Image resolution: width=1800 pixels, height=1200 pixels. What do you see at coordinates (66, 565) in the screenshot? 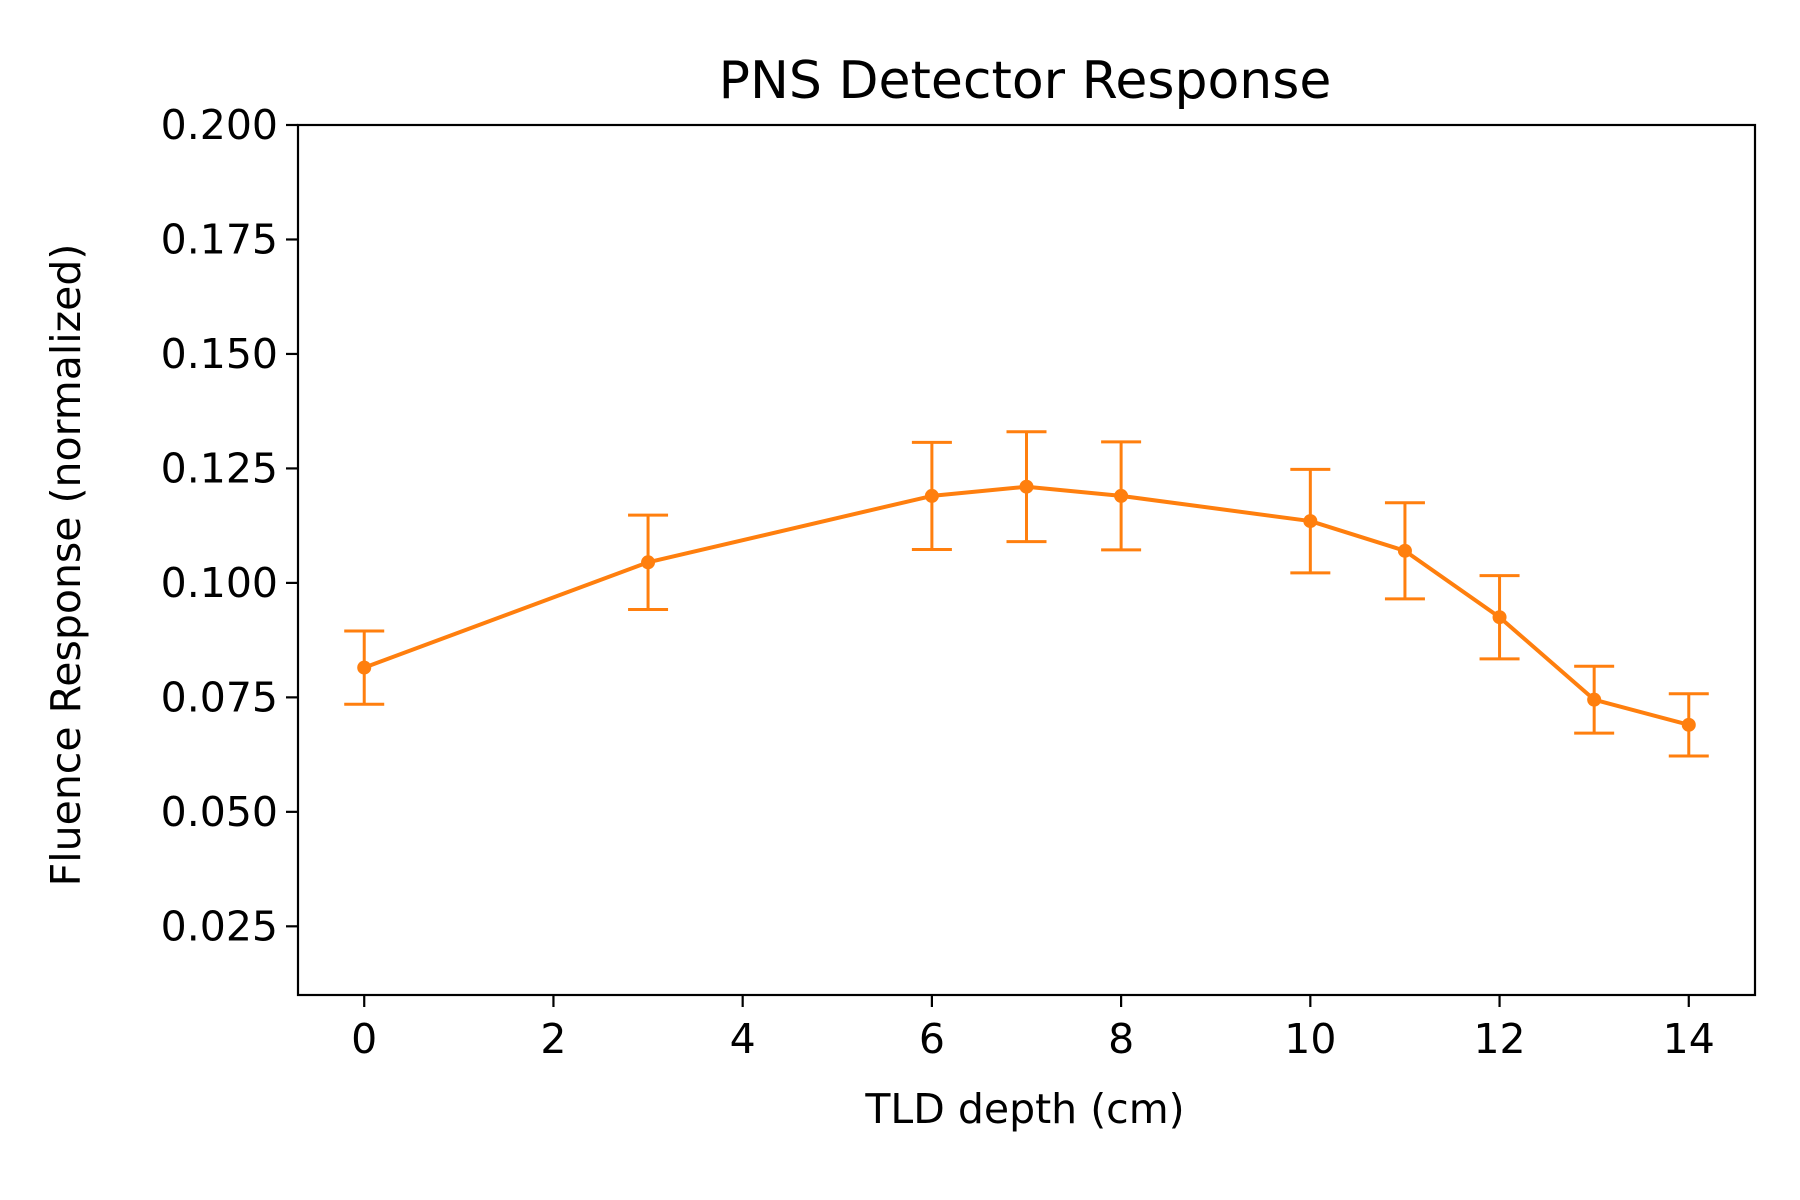
I see `y-axis-label: Fluence Response (normalized)` at bounding box center [66, 565].